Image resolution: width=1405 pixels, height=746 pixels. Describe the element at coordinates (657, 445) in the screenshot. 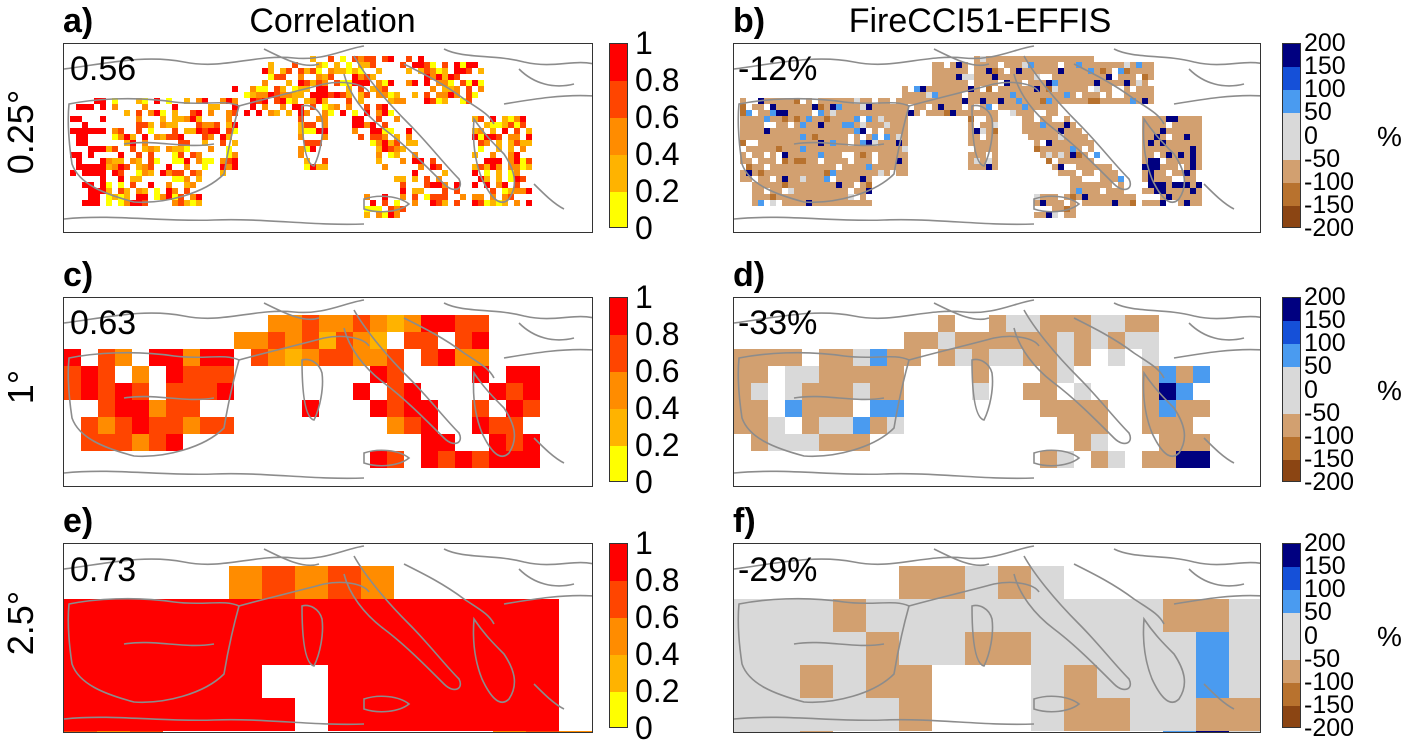

I see `colorbar-tick-label: 0.2` at that location.